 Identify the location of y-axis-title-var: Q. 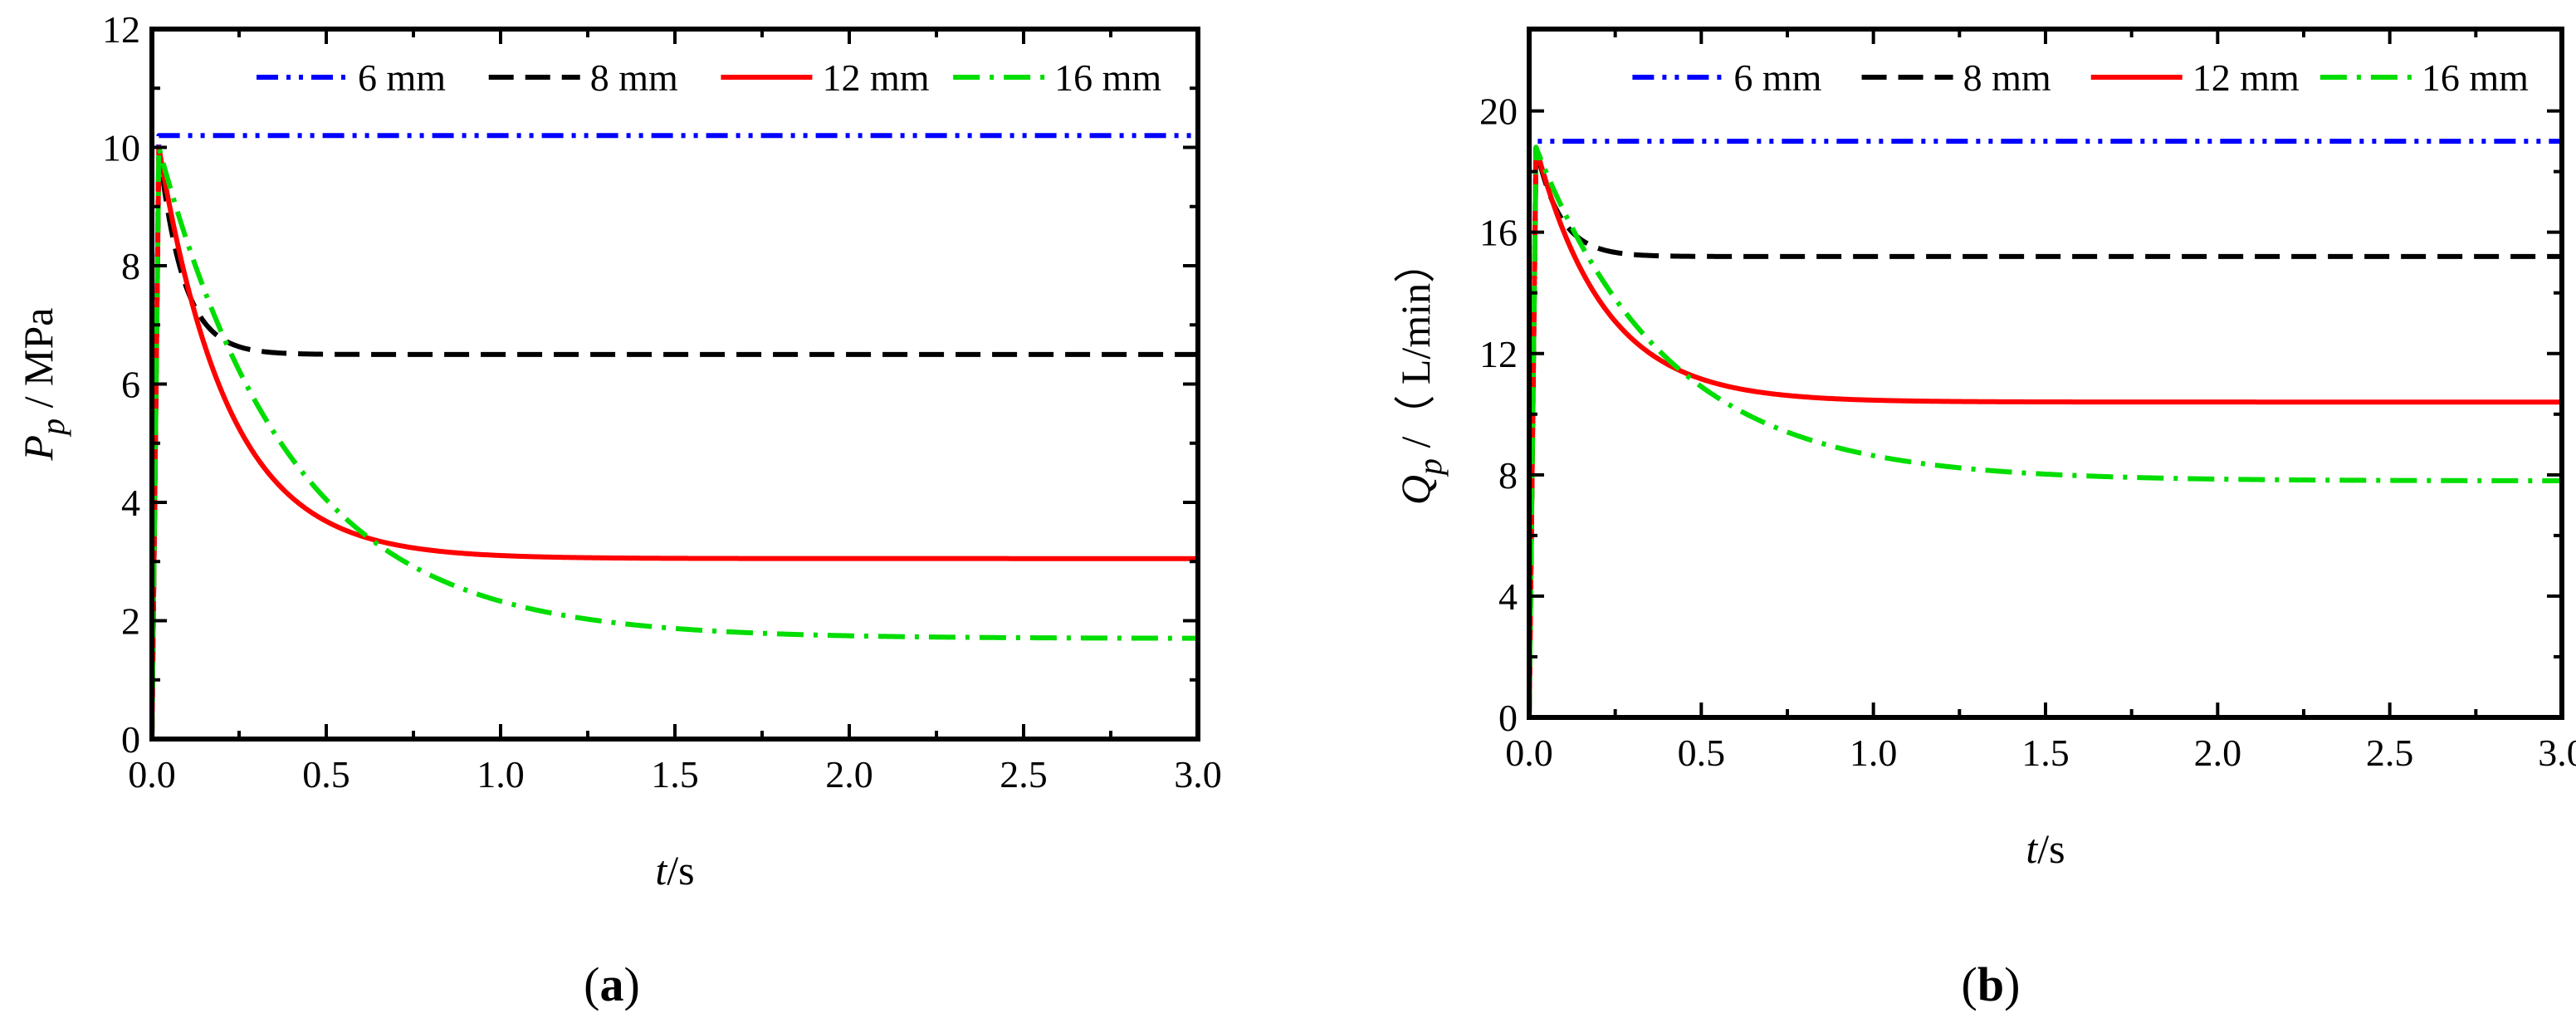
(1415, 490).